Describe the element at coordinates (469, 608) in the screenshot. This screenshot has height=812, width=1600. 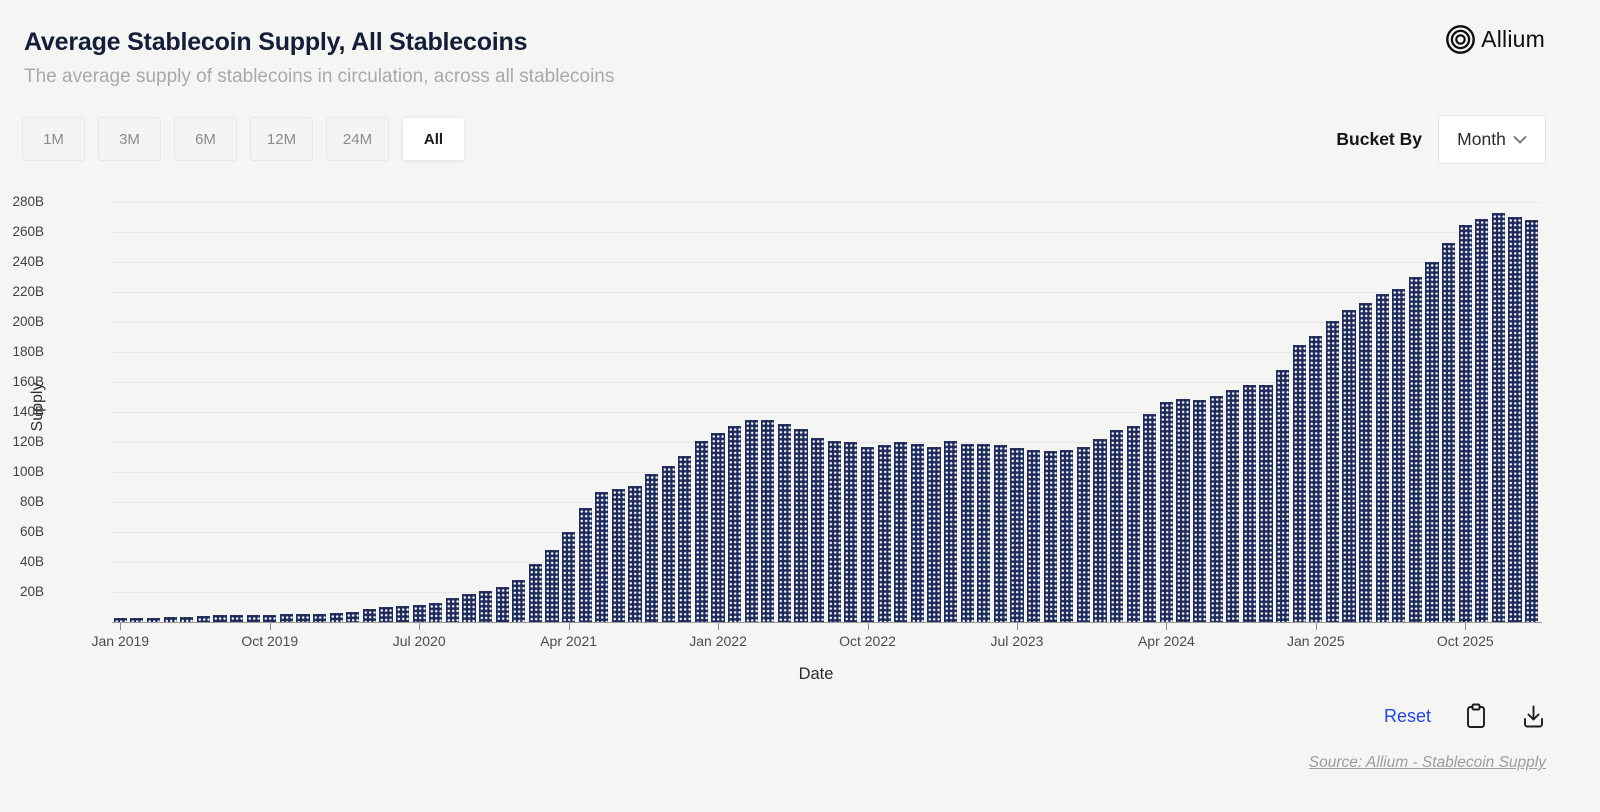
I see `bar-oct-2020` at that location.